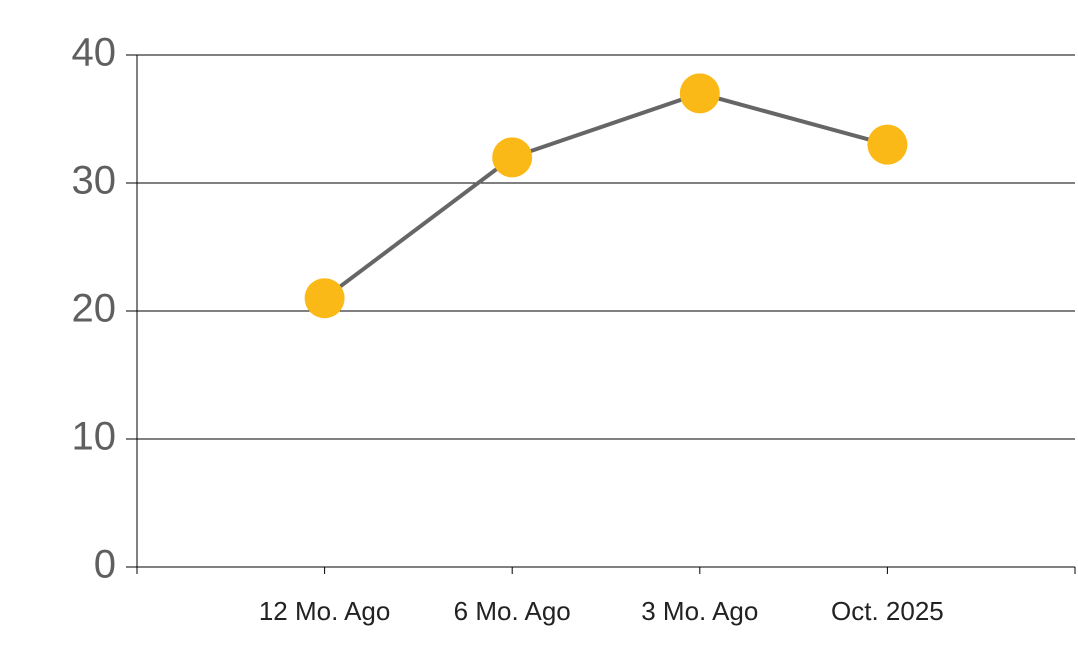 The width and height of the screenshot is (1078, 663). What do you see at coordinates (94, 181) in the screenshot?
I see `y-tick-label: 30` at bounding box center [94, 181].